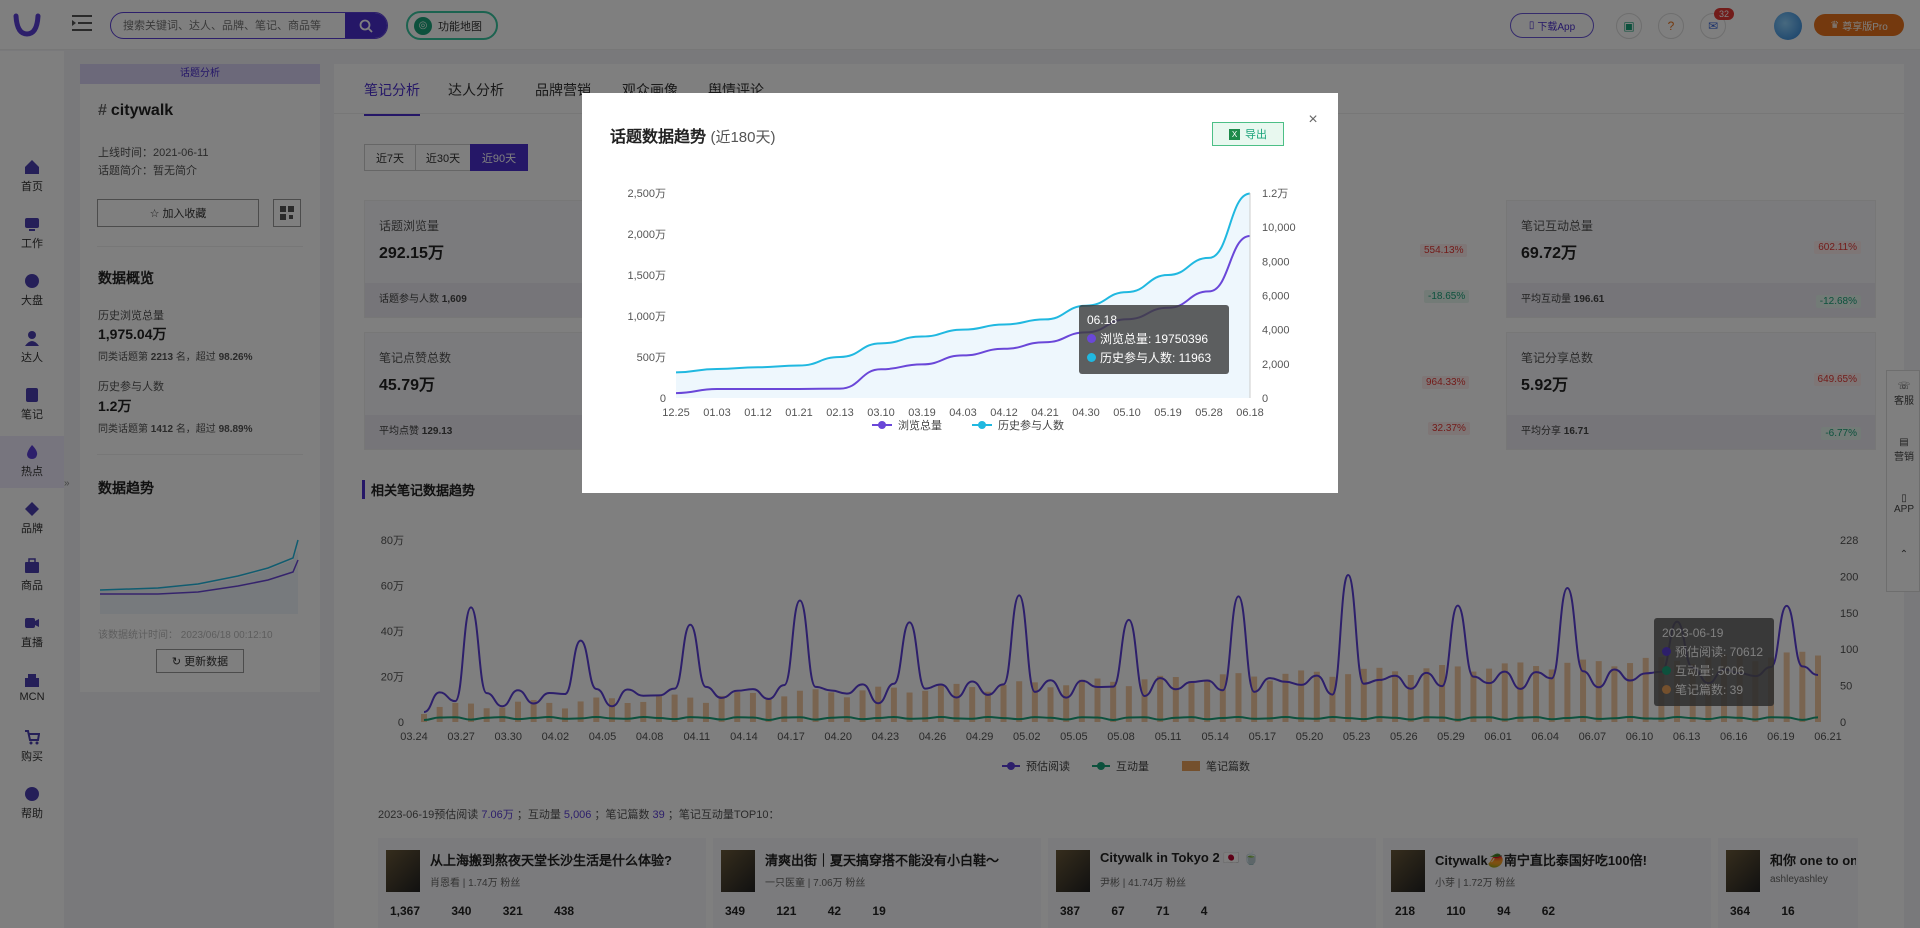  What do you see at coordinates (1234, 134) in the screenshot?
I see `excel-icon: X` at bounding box center [1234, 134].